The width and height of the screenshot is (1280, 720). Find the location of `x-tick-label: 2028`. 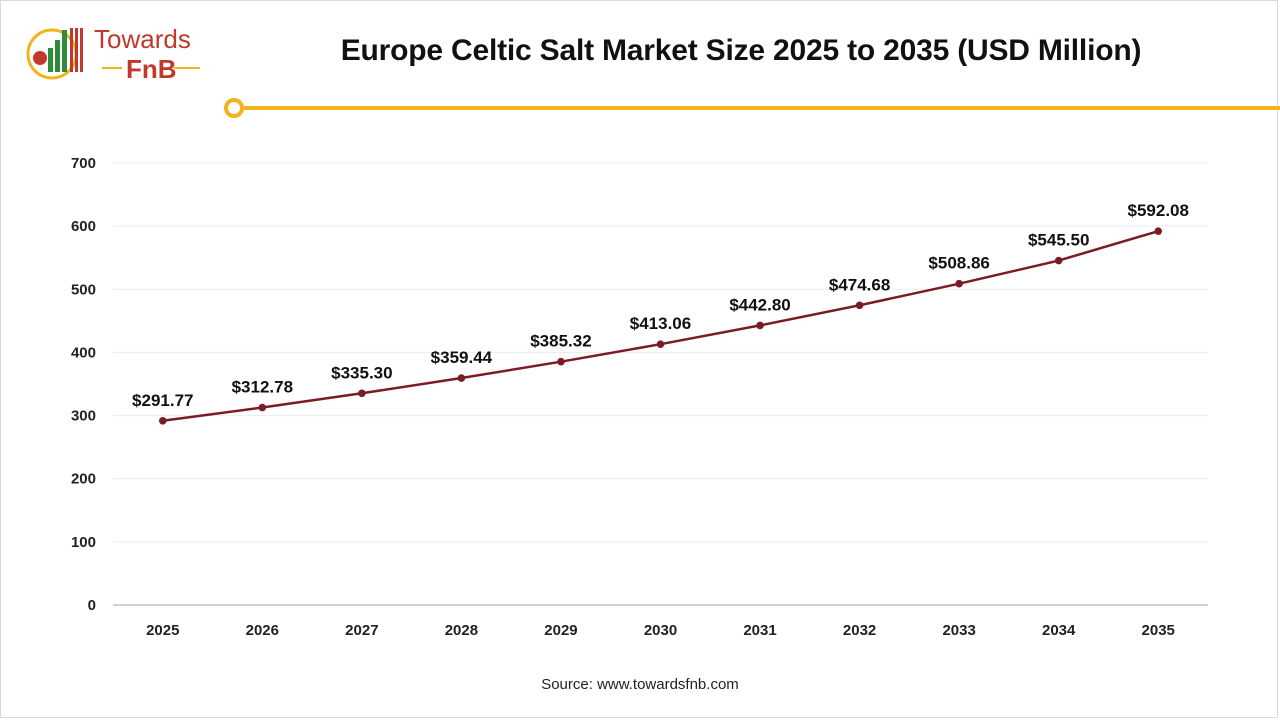

x-tick-label: 2028 is located at coordinates (461, 630).